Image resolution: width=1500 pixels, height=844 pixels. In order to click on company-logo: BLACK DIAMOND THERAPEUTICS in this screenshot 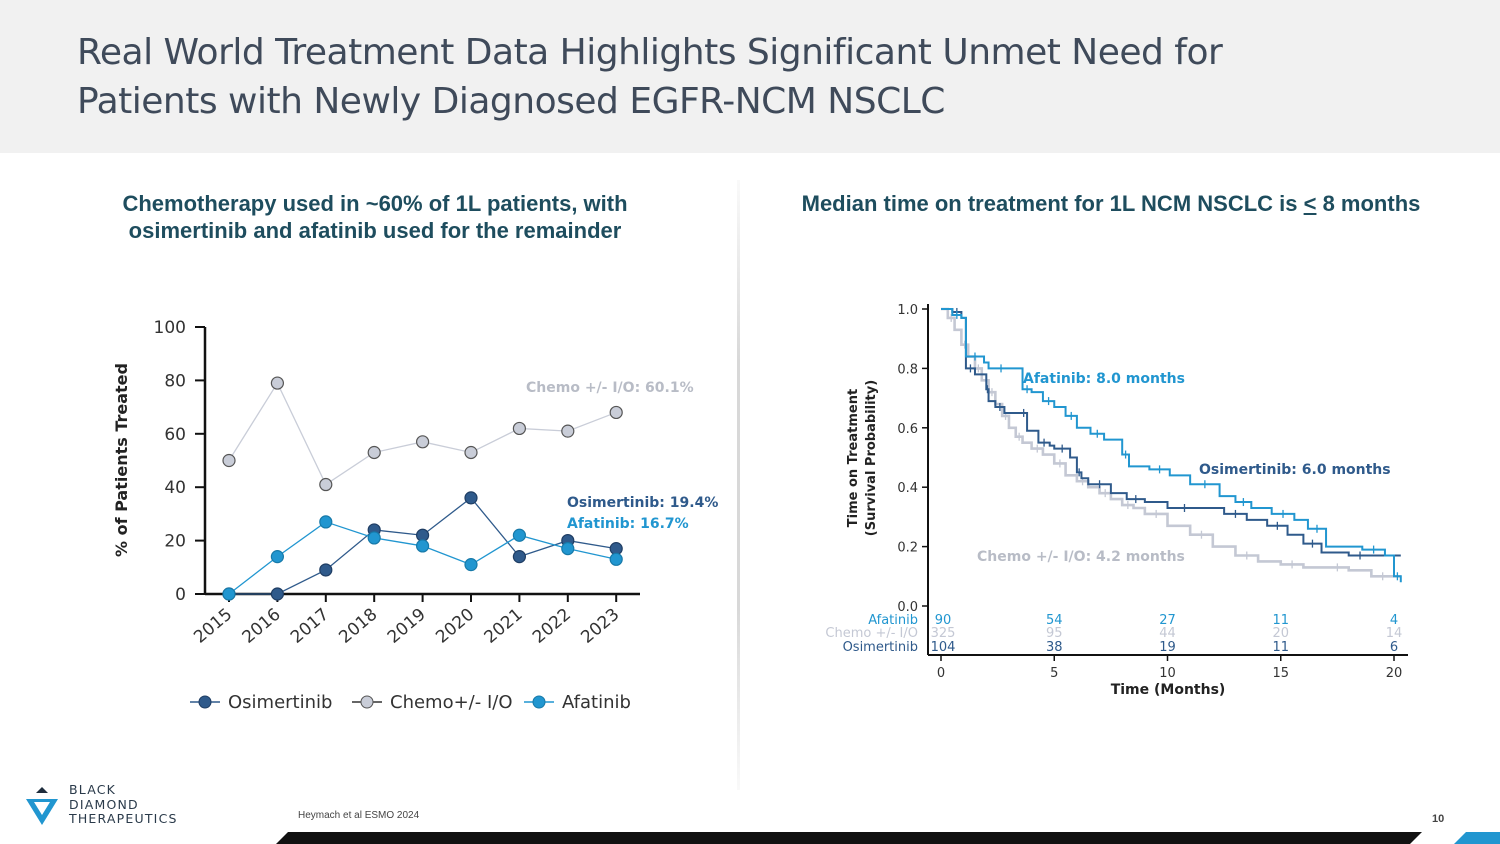, I will do `click(122, 805)`.